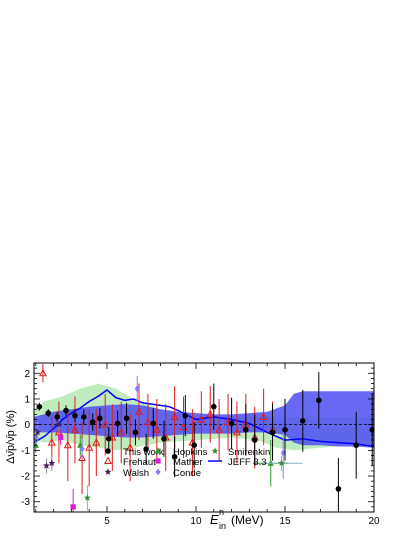 Image resolution: width=415 pixels, height=537 pixels. I want to click on legend-label: JEFF 3.3, so click(247, 462).